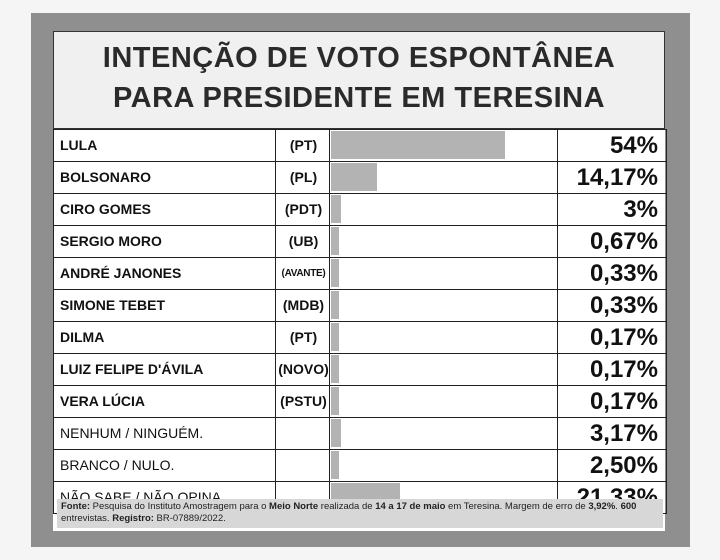 The image size is (720, 560). I want to click on value-label: 3,17%, so click(623, 433).